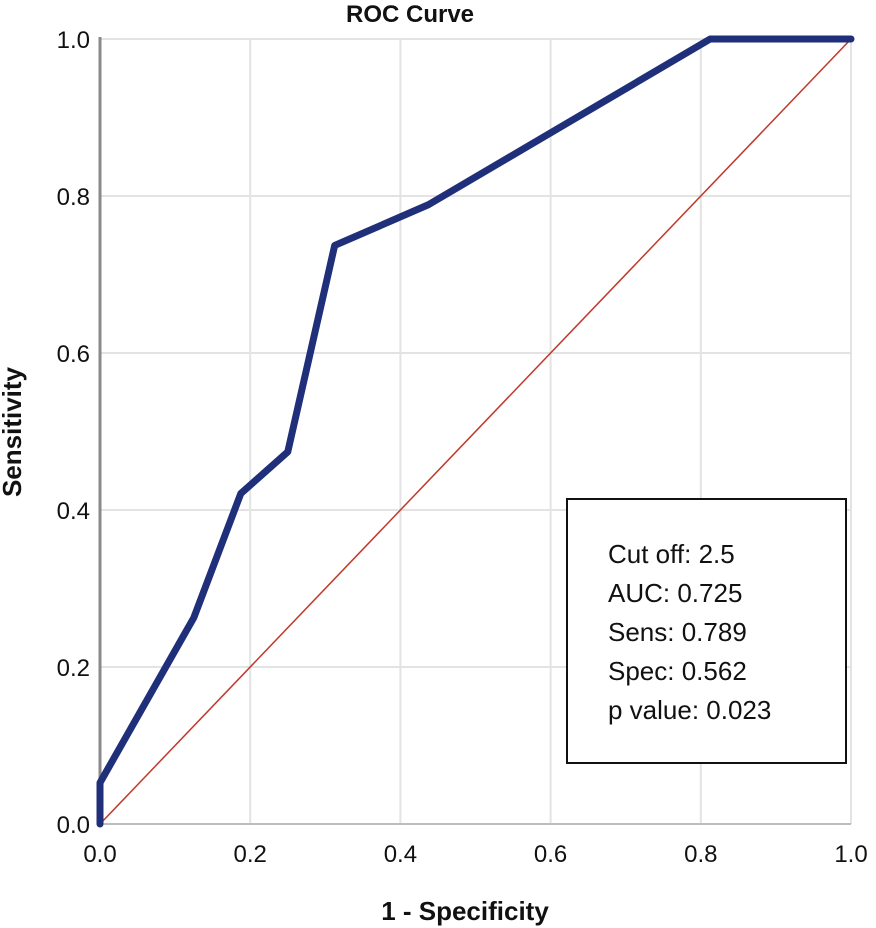  Describe the element at coordinates (73, 354) in the screenshot. I see `y-tick-label: 0.6` at that location.